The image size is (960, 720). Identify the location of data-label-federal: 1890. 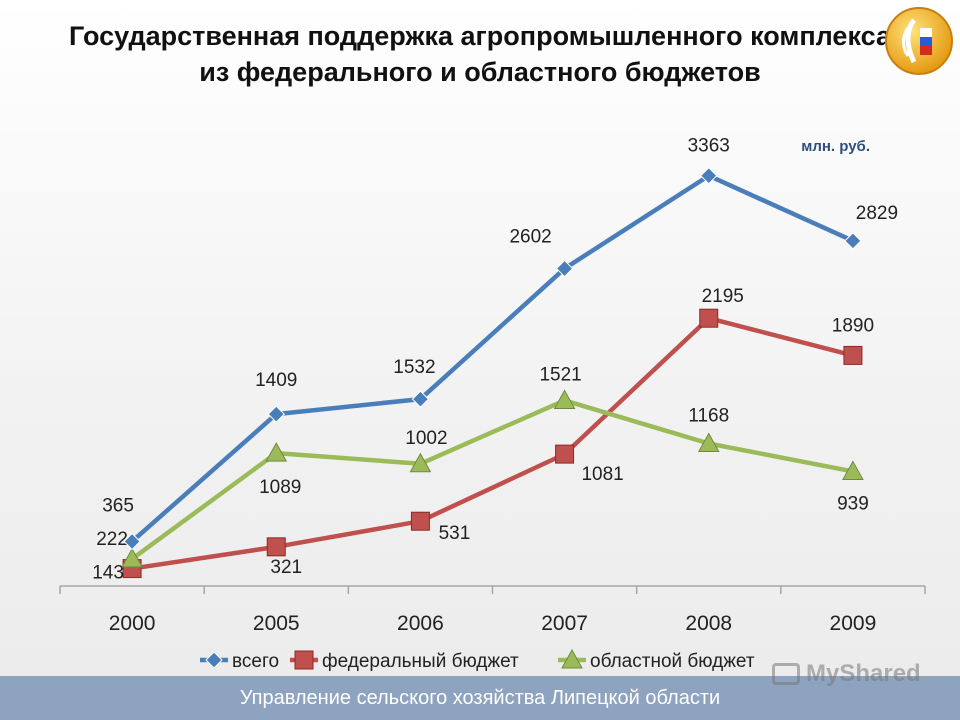
(853, 325).